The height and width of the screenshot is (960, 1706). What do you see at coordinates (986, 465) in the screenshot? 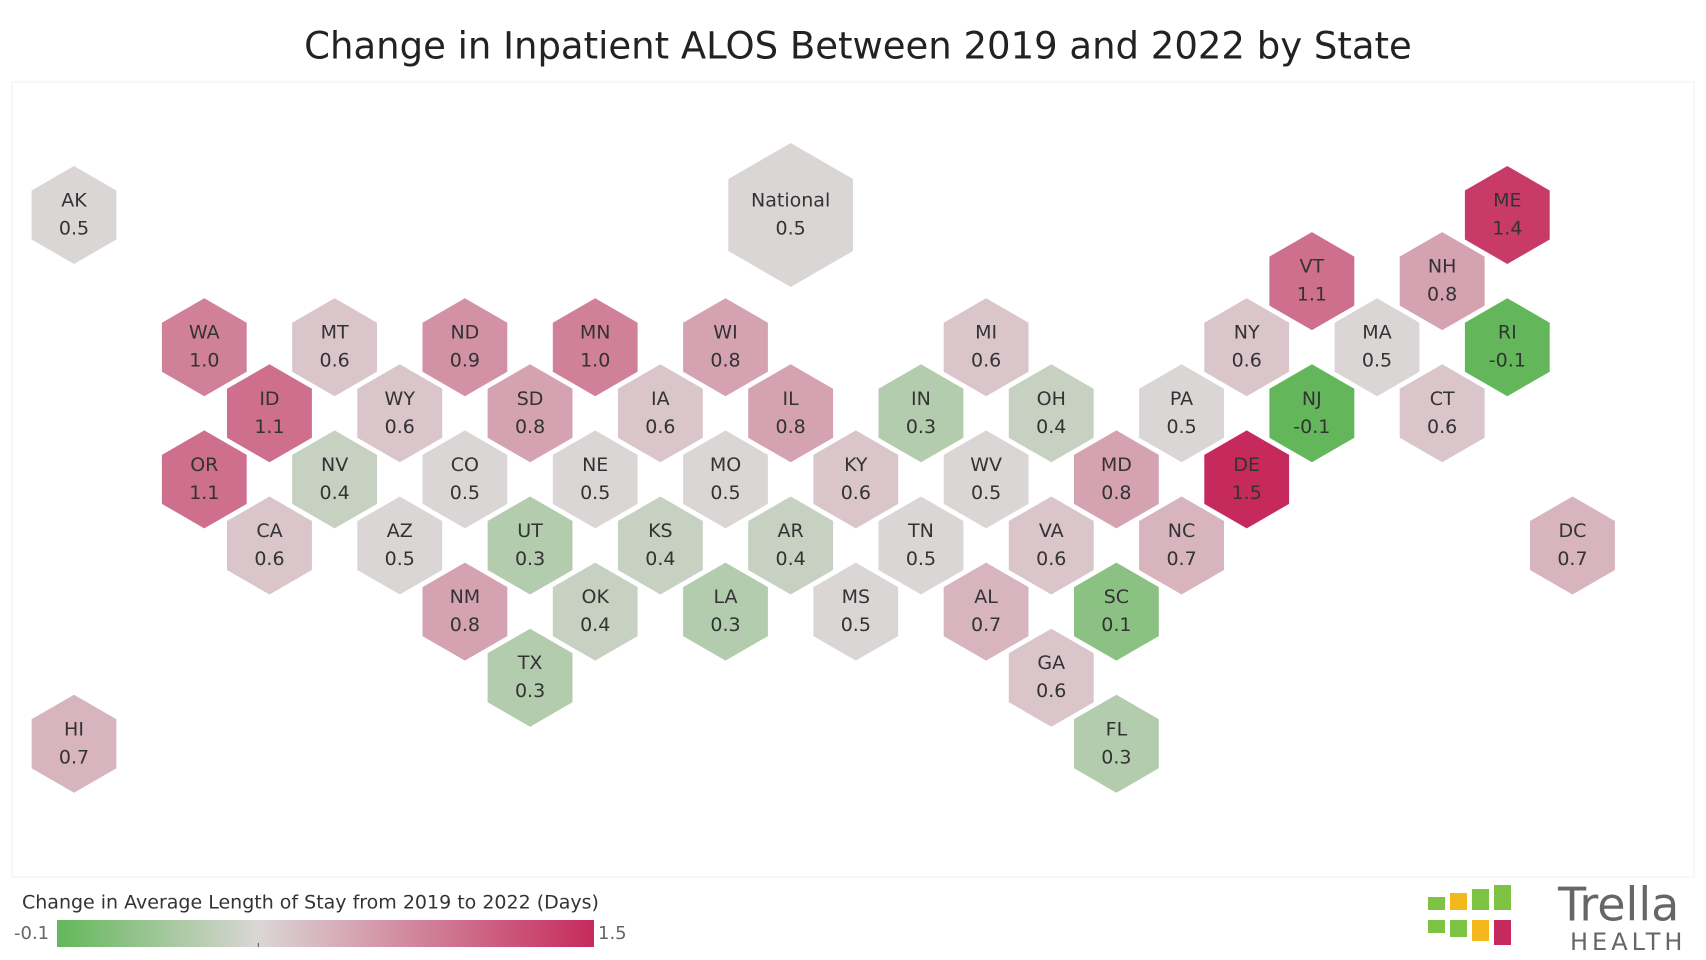
I see `hex-label: WV` at bounding box center [986, 465].